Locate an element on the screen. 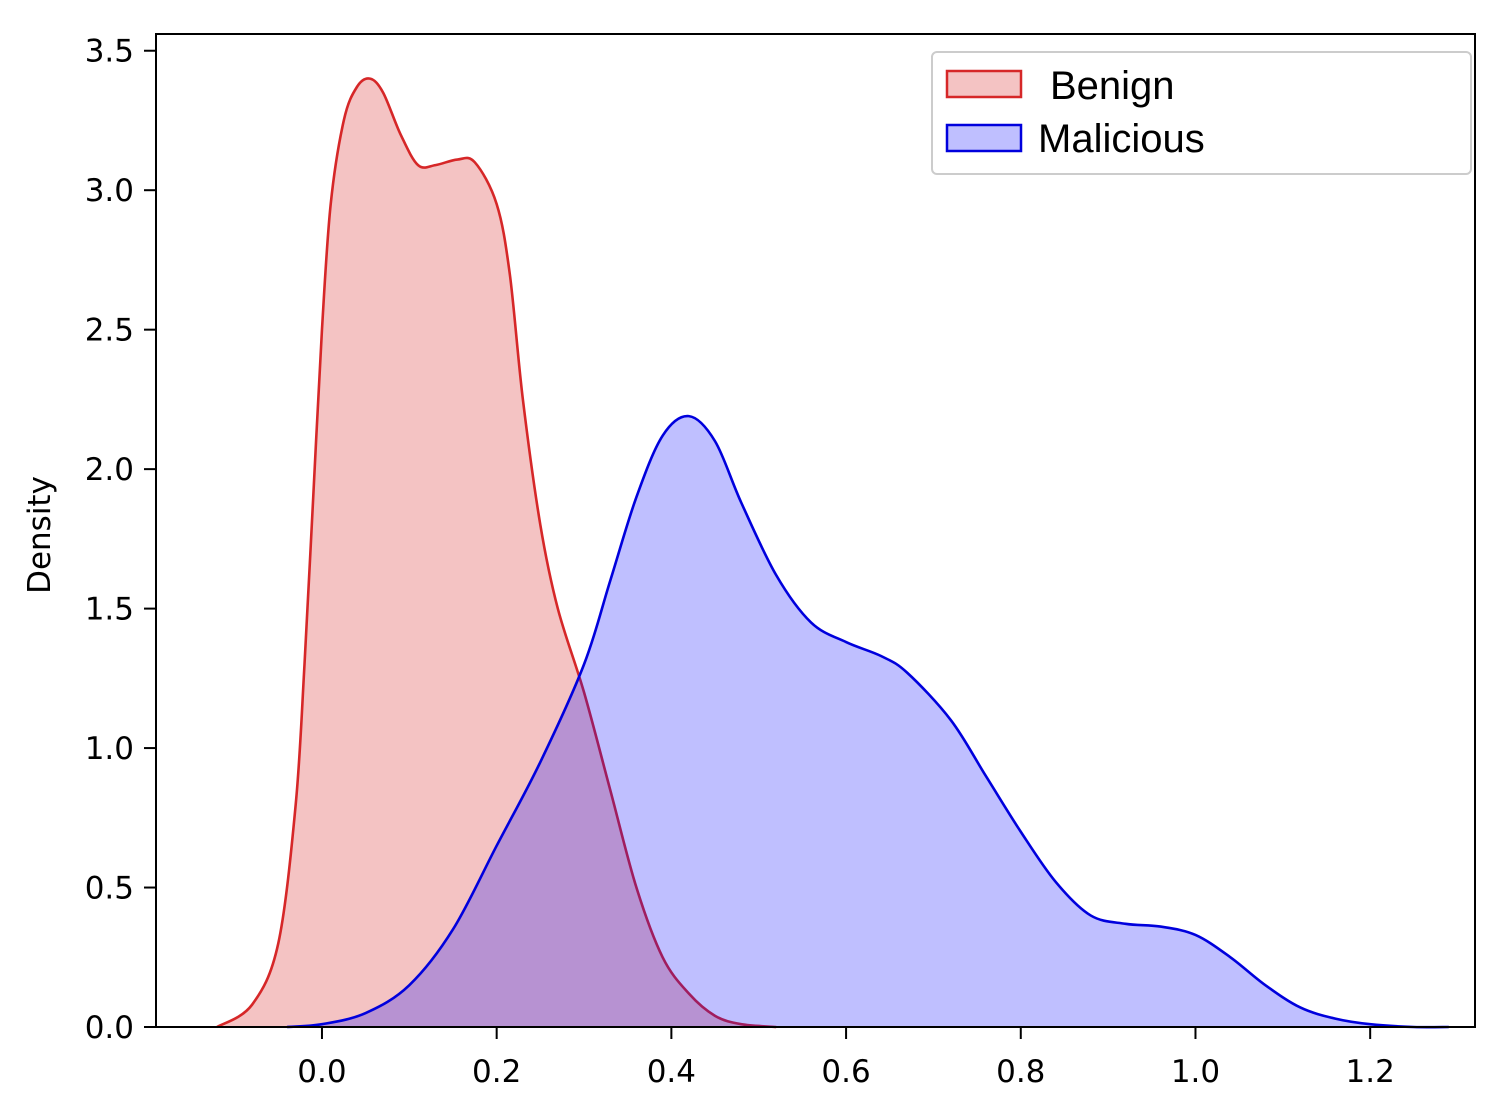 This screenshot has width=1506, height=1106. x-axis: 0.0 0.2 0.4 0.6 0.8 1.0 1.2 is located at coordinates (846, 1058).